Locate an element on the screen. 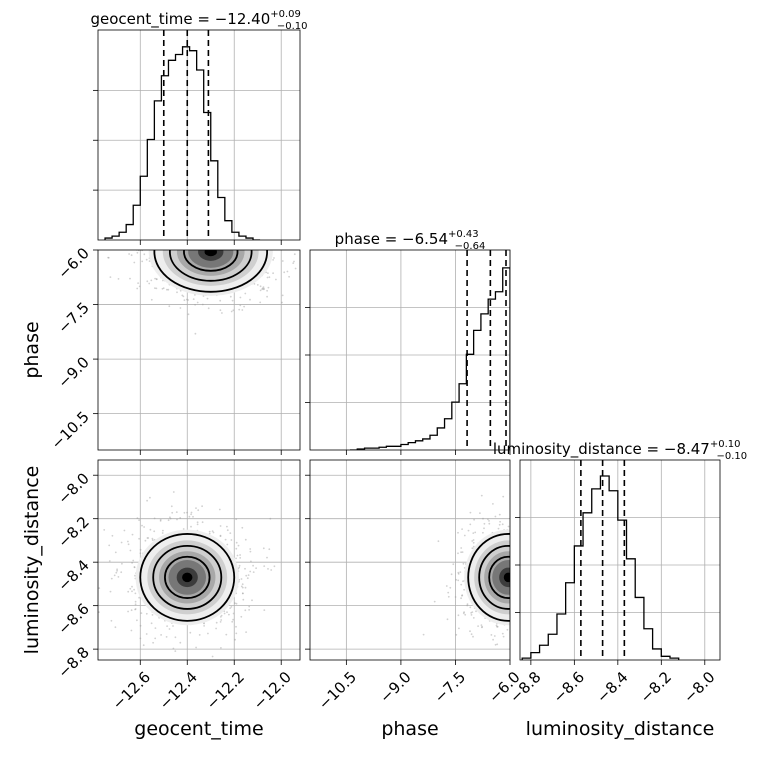 This screenshot has width=760, height=760. contour-line is located at coordinates (210, 271).